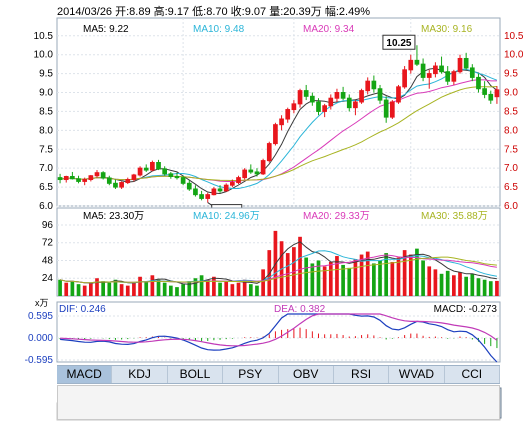  Describe the element at coordinates (46, 168) in the screenshot. I see `price-axis-label-left: 7.0` at that location.